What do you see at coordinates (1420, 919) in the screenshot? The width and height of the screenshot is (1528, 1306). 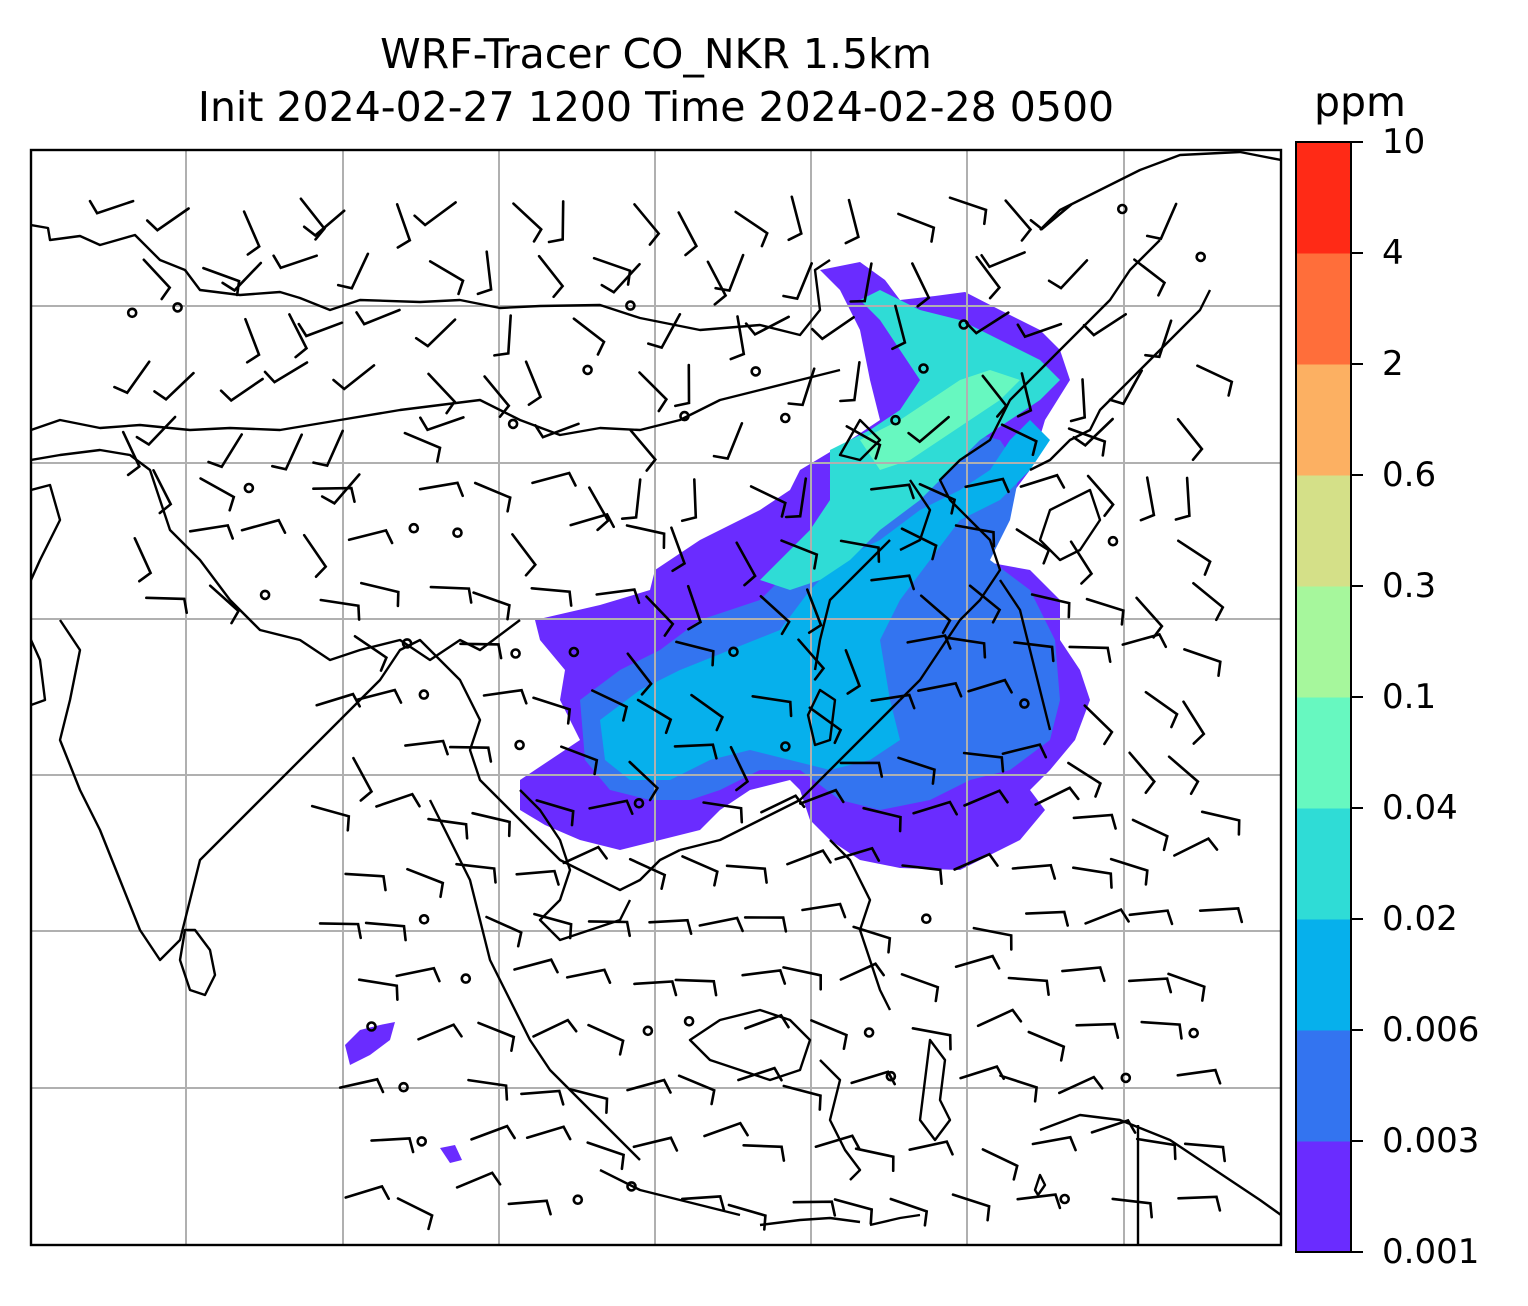 I see `colorbar-tick-label: 0.02` at bounding box center [1420, 919].